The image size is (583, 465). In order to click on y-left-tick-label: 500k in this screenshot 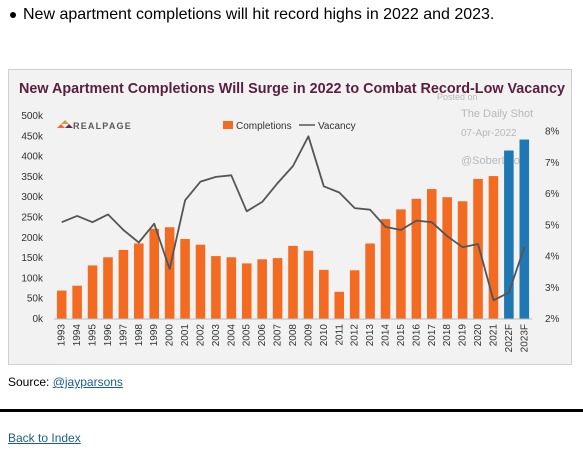, I will do `click(32, 116)`.